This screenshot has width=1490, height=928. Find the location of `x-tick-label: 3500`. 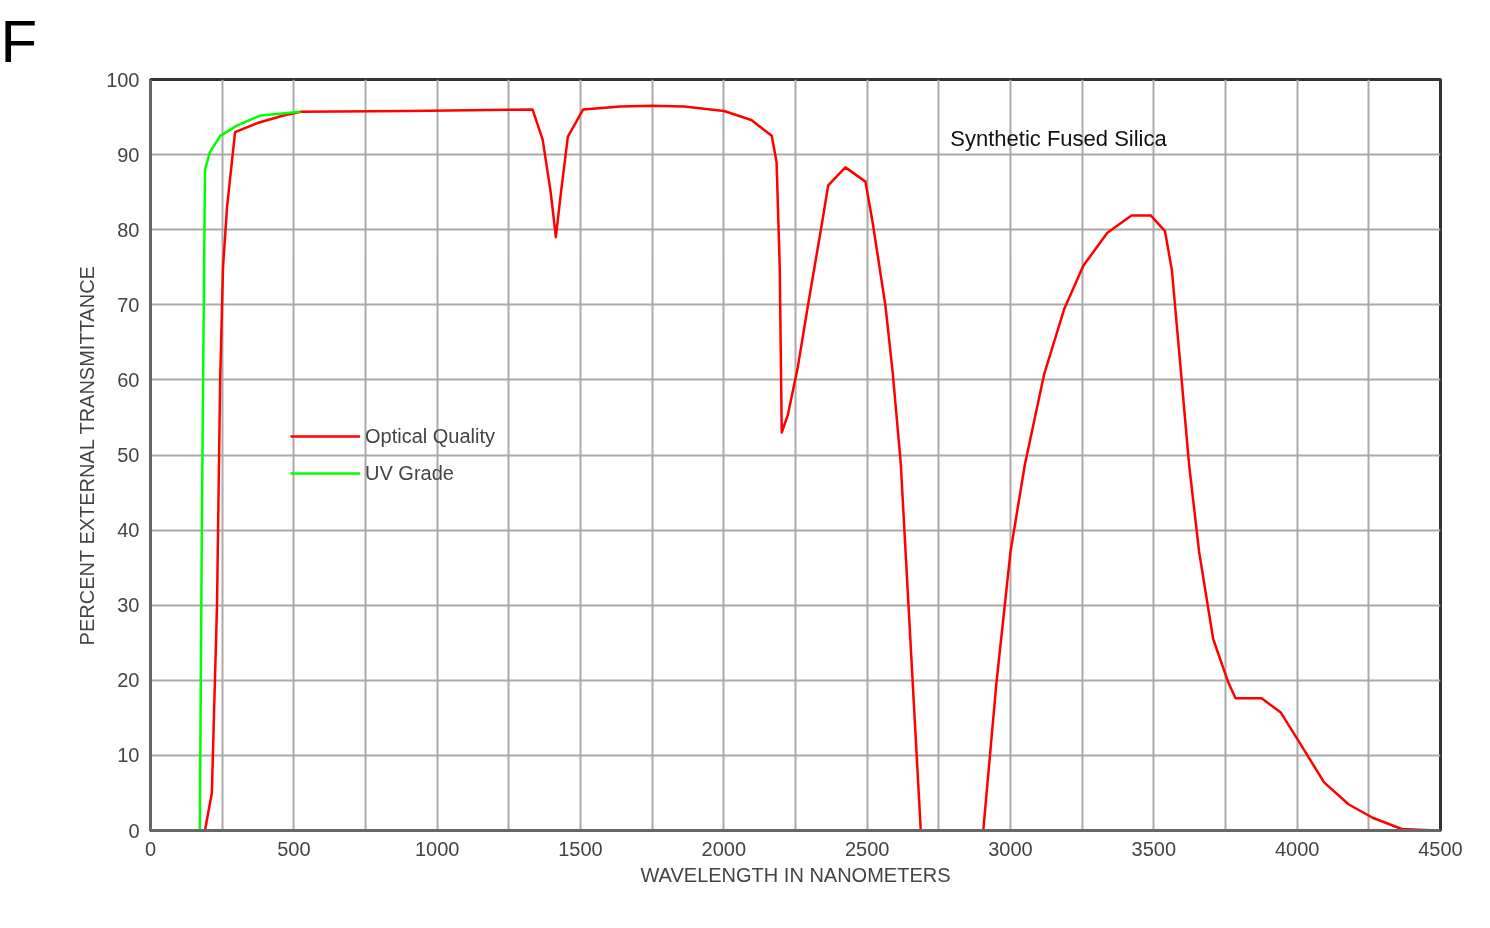

x-tick-label: 3500 is located at coordinates (1154, 848).